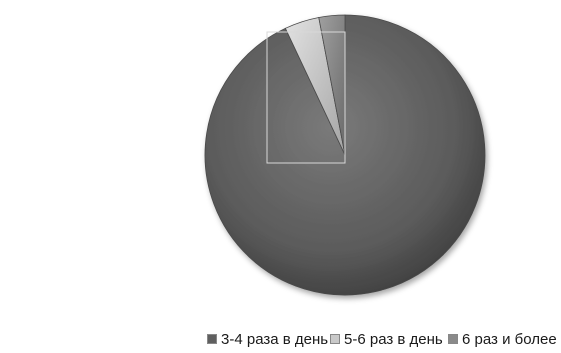  What do you see at coordinates (275, 339) in the screenshot?
I see `legend-label: 3-4 раза в день` at bounding box center [275, 339].